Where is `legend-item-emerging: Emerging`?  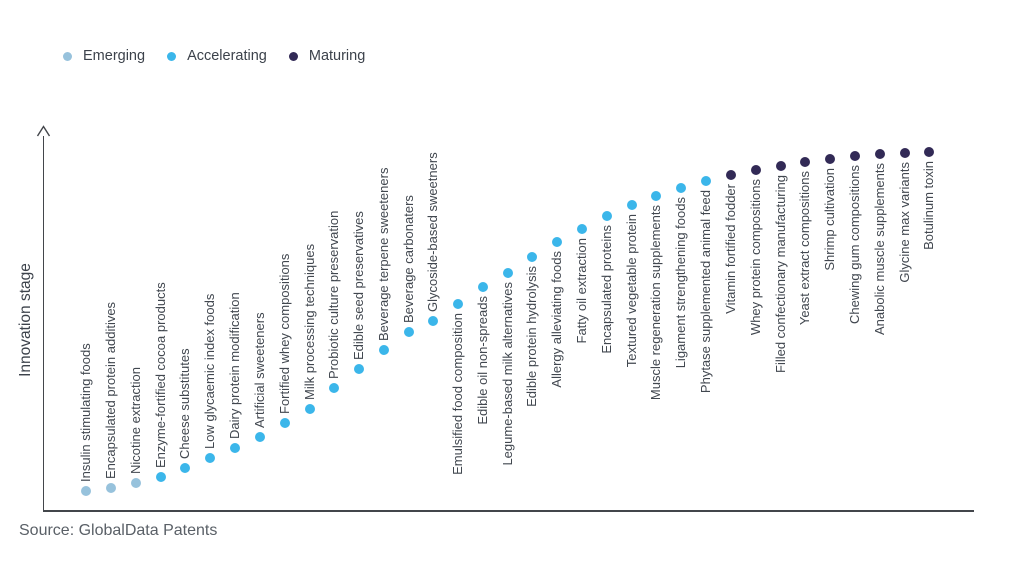 legend-item-emerging: Emerging is located at coordinates (104, 56).